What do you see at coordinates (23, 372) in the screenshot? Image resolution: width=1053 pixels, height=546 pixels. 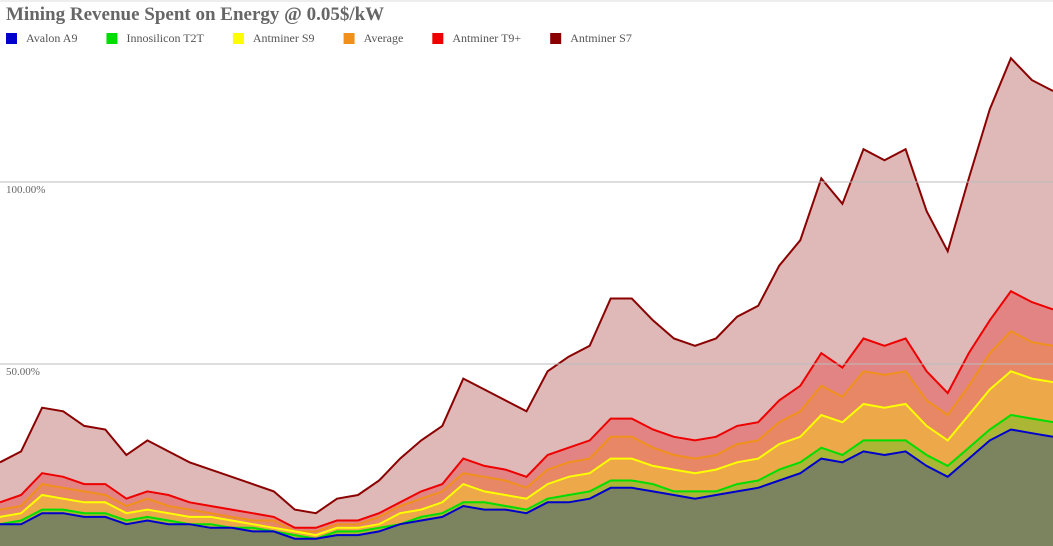 I see `y-tick-label: 50.00%` at bounding box center [23, 372].